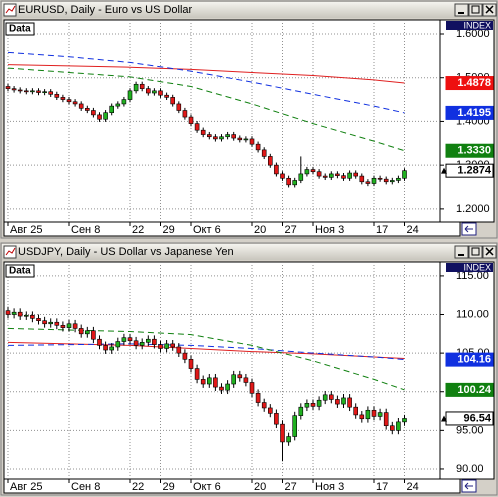  I want to click on y-tick-label: 90.00, so click(470, 469).